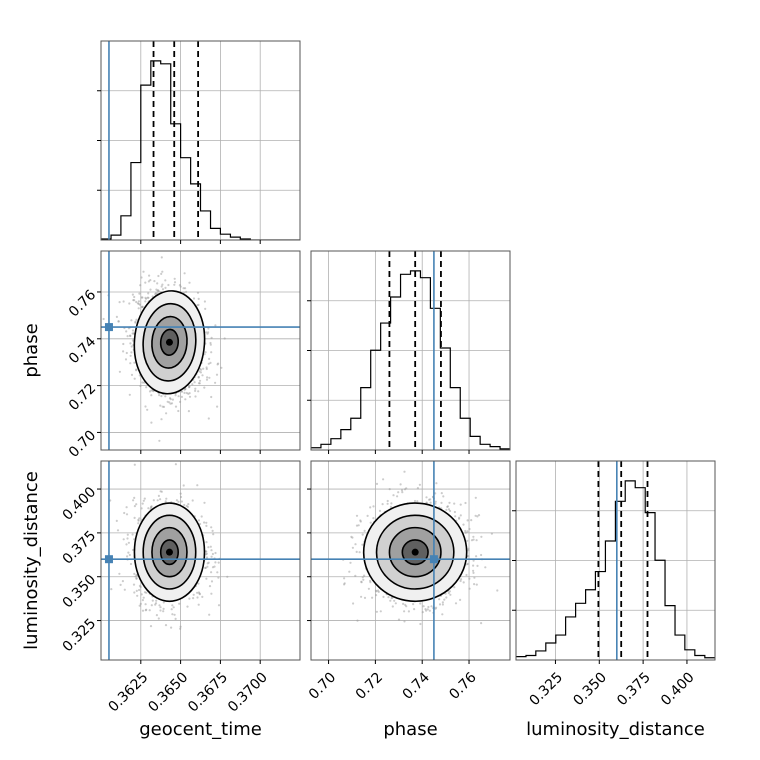  What do you see at coordinates (208, 692) in the screenshot?
I see `x-tick-label: 0.3675` at bounding box center [208, 692].